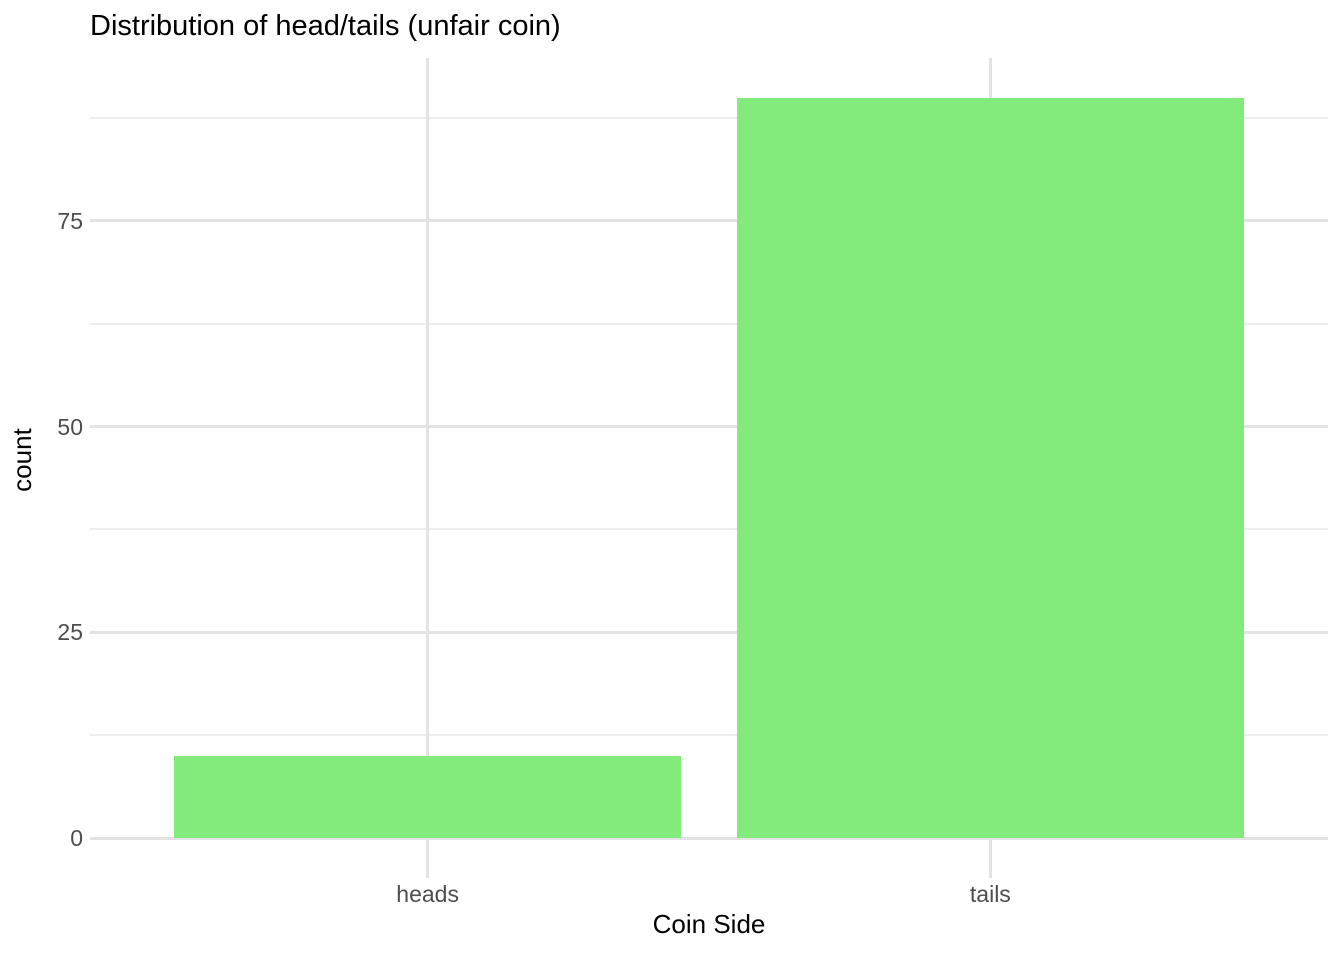 The height and width of the screenshot is (960, 1344). Describe the element at coordinates (709, 924) in the screenshot. I see `x-axis-title: Coin Side` at that location.